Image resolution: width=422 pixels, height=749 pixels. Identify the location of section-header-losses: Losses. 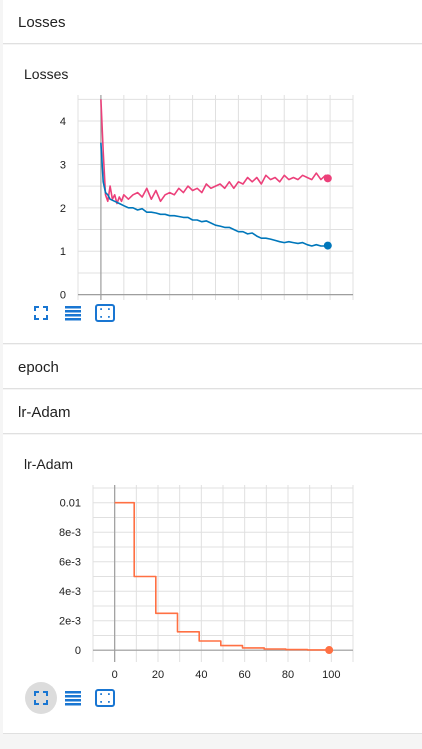
(212, 22).